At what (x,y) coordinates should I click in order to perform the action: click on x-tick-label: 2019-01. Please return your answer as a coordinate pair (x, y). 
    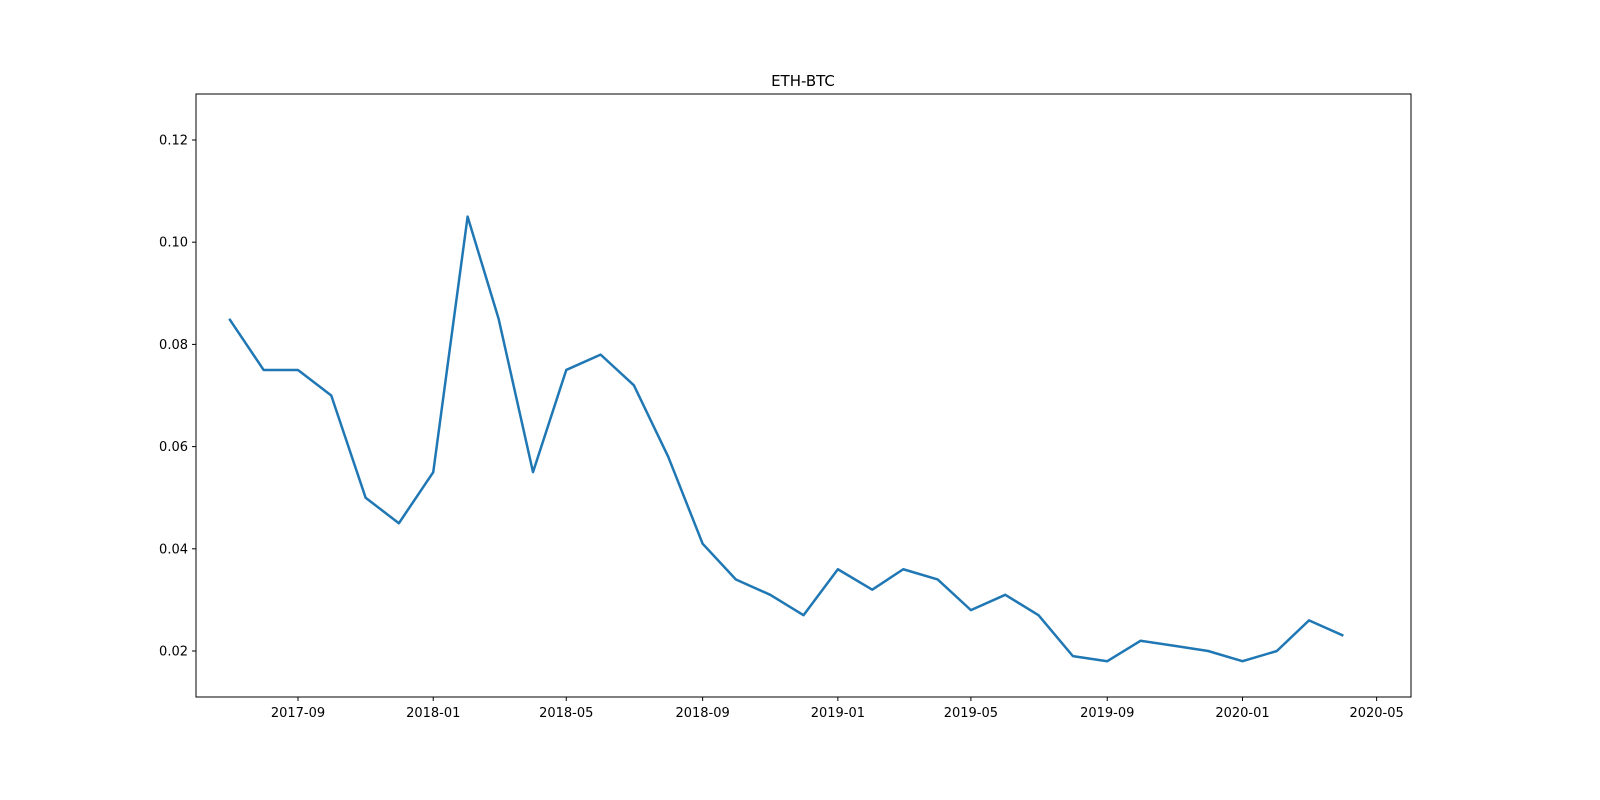
    Looking at the image, I should click on (838, 713).